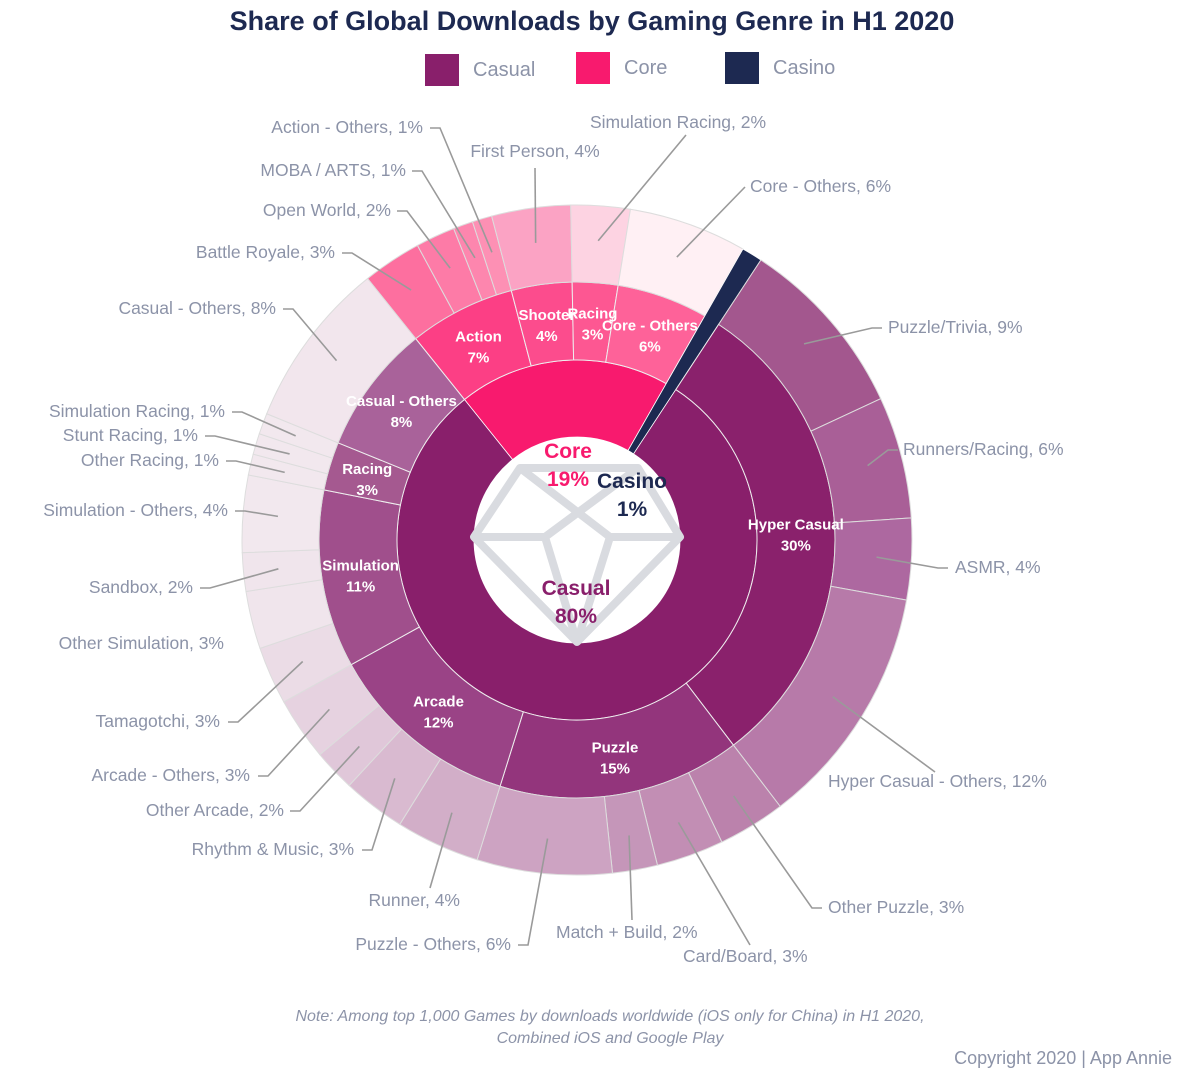 The width and height of the screenshot is (1202, 1084). I want to click on inner-label-name: Casual - Others, so click(401, 401).